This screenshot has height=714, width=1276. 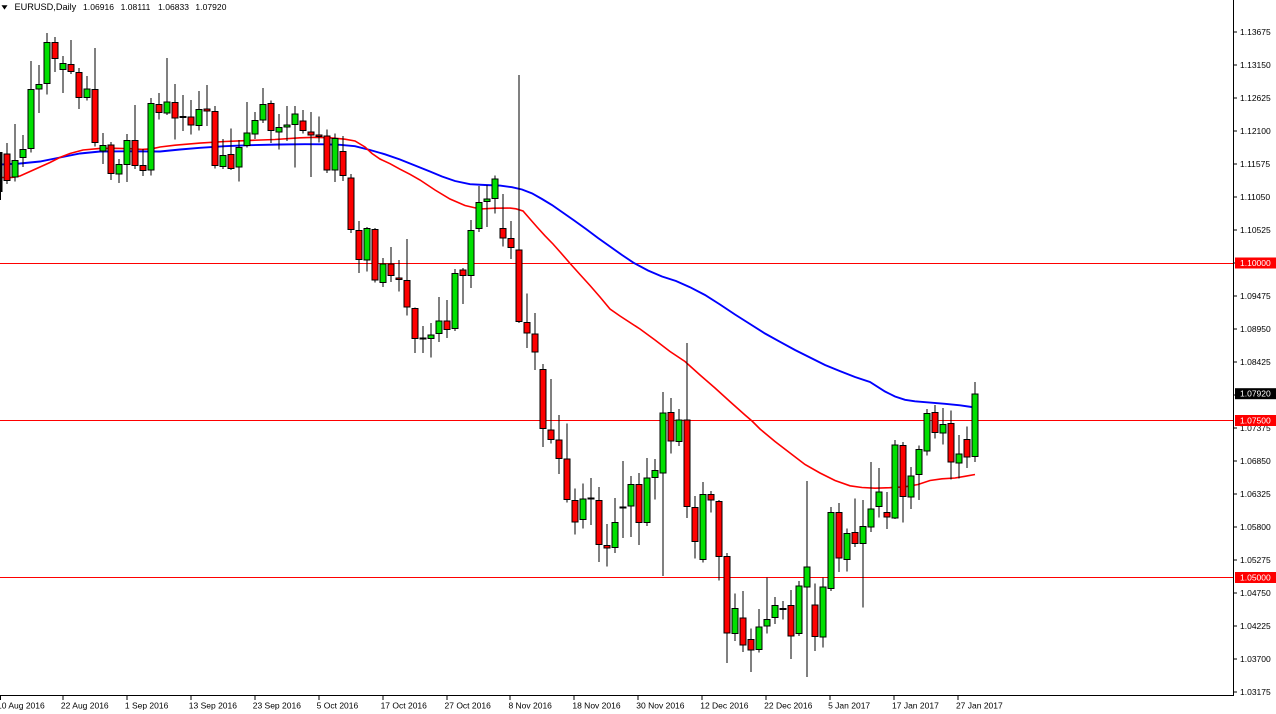 I want to click on svg-text: 12 Dec 2016, so click(x=724, y=706).